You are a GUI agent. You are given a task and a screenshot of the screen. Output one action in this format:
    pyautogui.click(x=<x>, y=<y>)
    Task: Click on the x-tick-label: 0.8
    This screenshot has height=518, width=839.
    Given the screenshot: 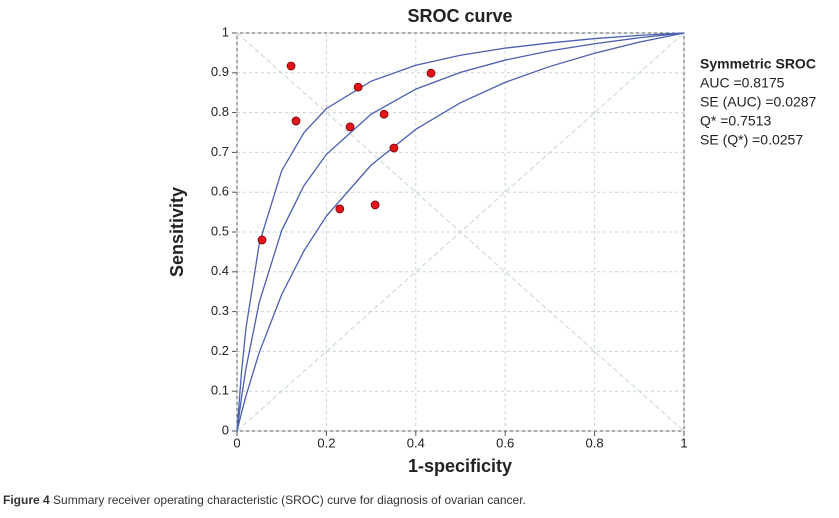 What is the action you would take?
    pyautogui.click(x=595, y=442)
    